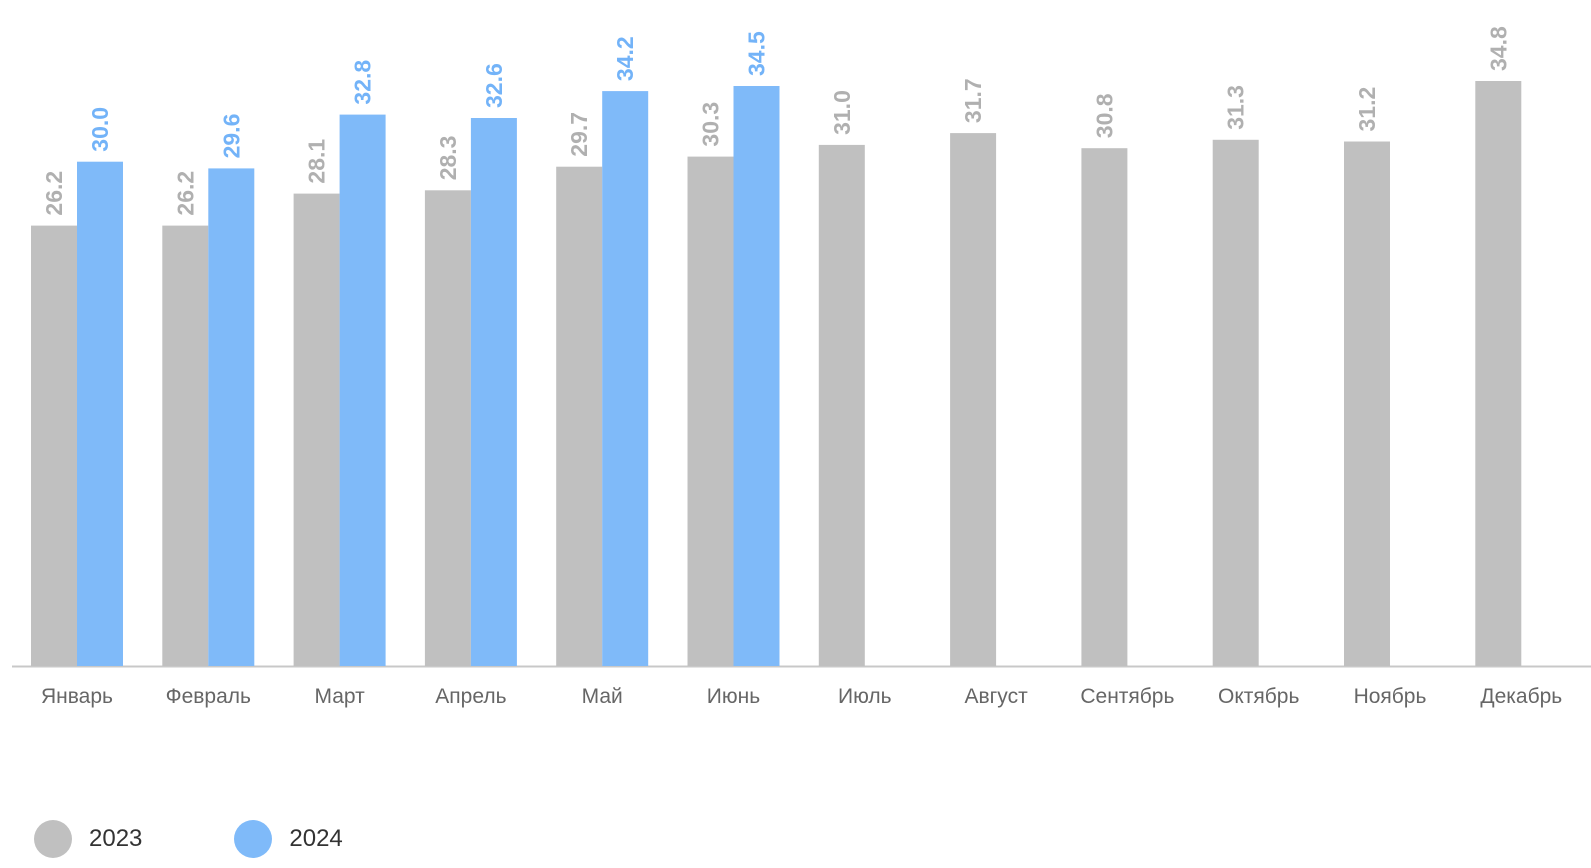  Describe the element at coordinates (625, 58) in the screenshot. I see `value-label-2024-5: 34.2` at that location.